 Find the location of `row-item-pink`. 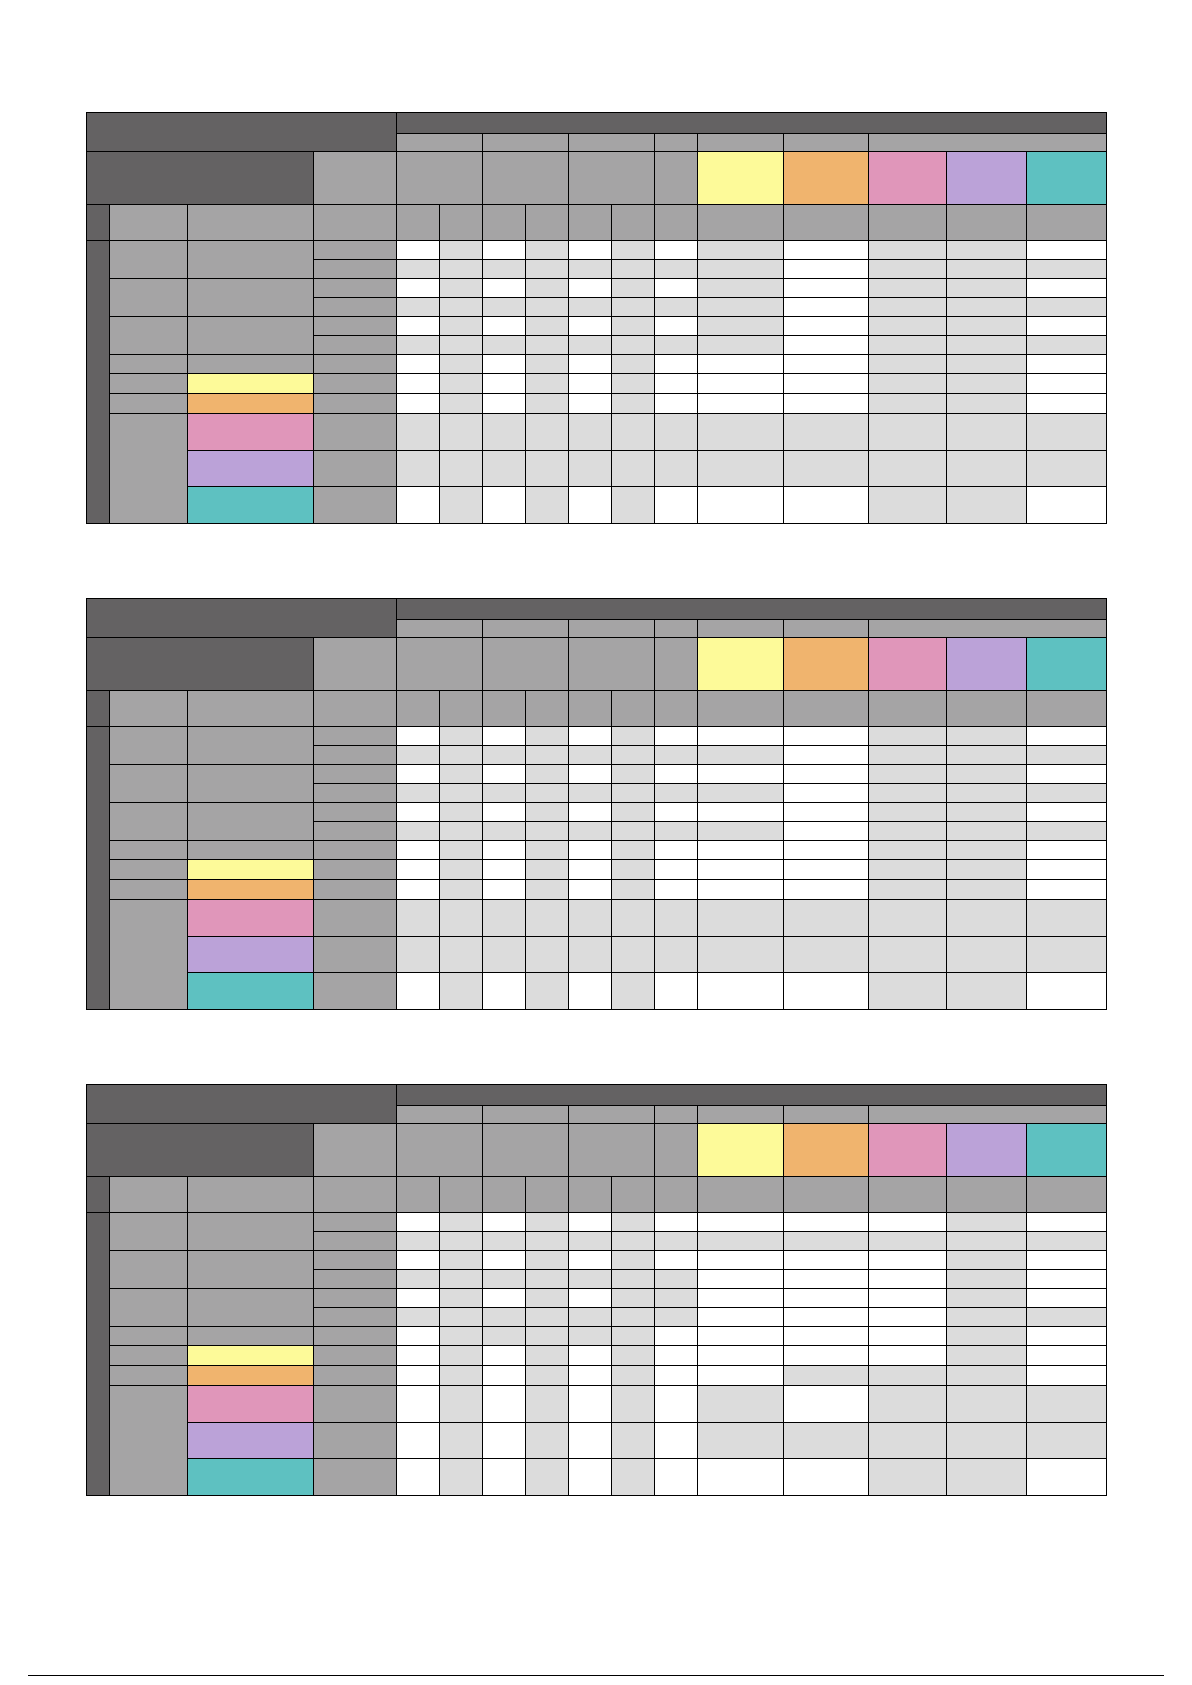

row-item-pink is located at coordinates (250, 918).